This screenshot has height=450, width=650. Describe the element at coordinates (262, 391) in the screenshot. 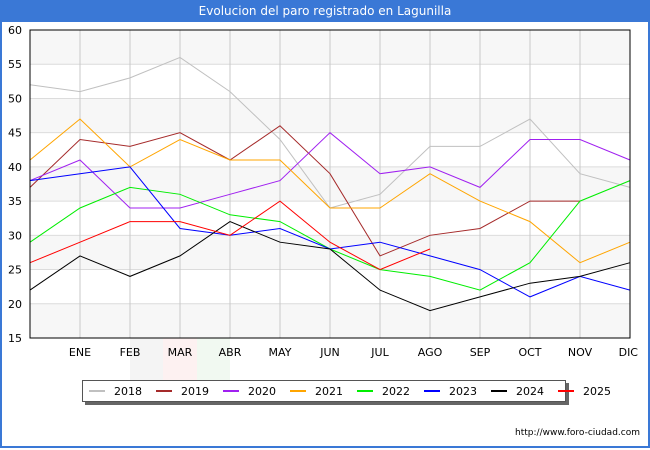

I see `legend-label: 2020` at that location.